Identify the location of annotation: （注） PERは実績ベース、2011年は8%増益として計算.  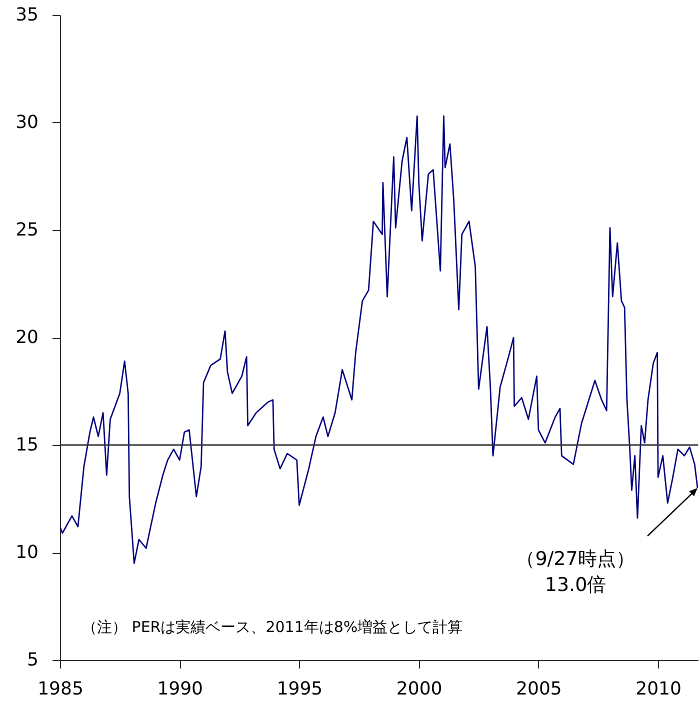
(272, 627).